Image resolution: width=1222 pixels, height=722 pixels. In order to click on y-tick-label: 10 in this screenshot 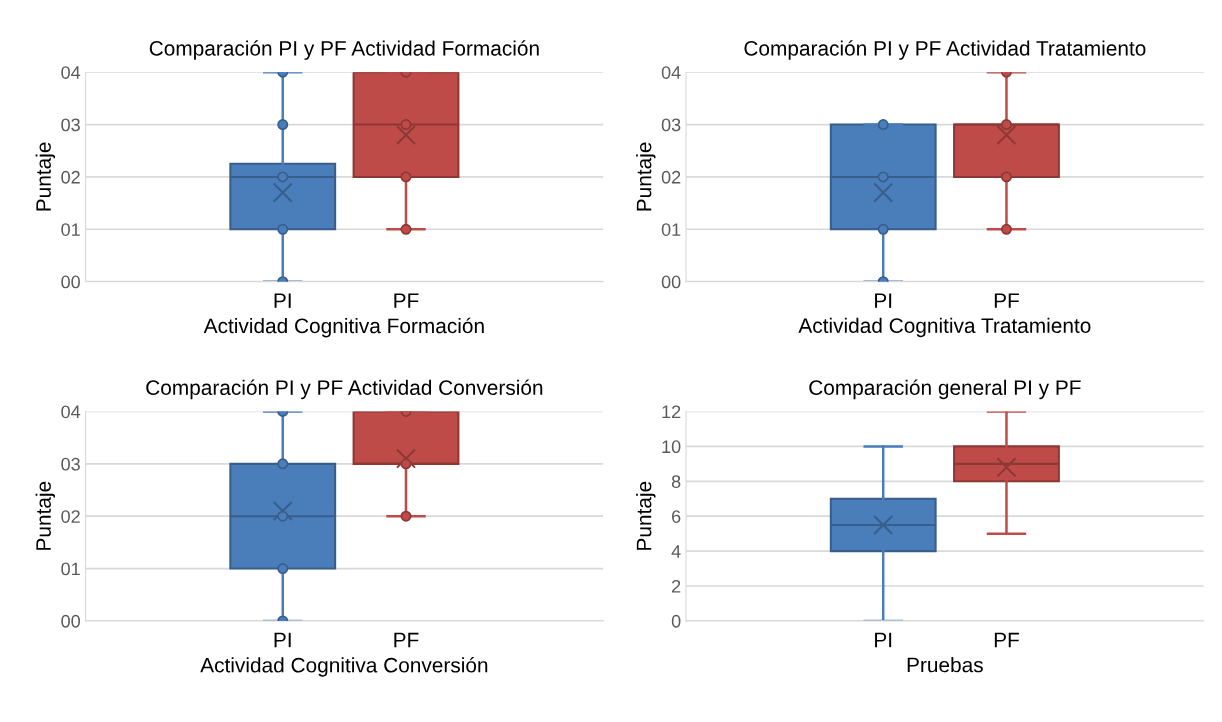, I will do `click(671, 447)`.